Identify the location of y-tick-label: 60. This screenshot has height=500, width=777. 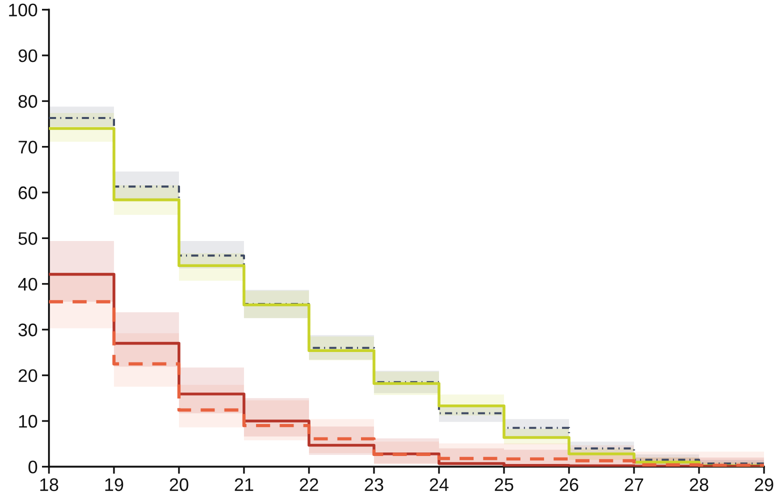
(28, 193).